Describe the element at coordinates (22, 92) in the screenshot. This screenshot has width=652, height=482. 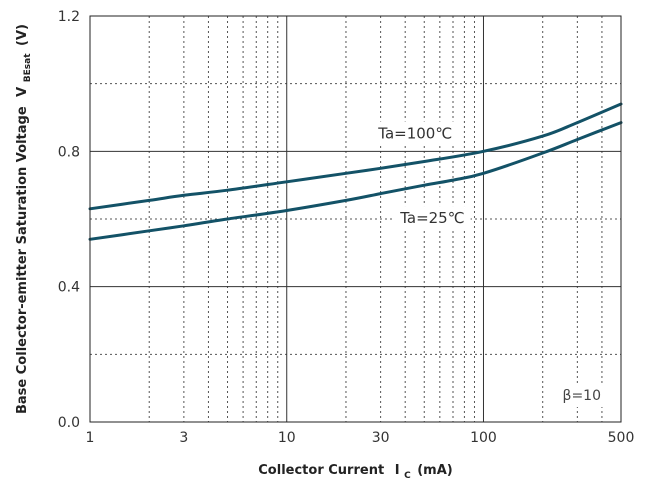
I see `y-axis-title-symbol: V` at that location.